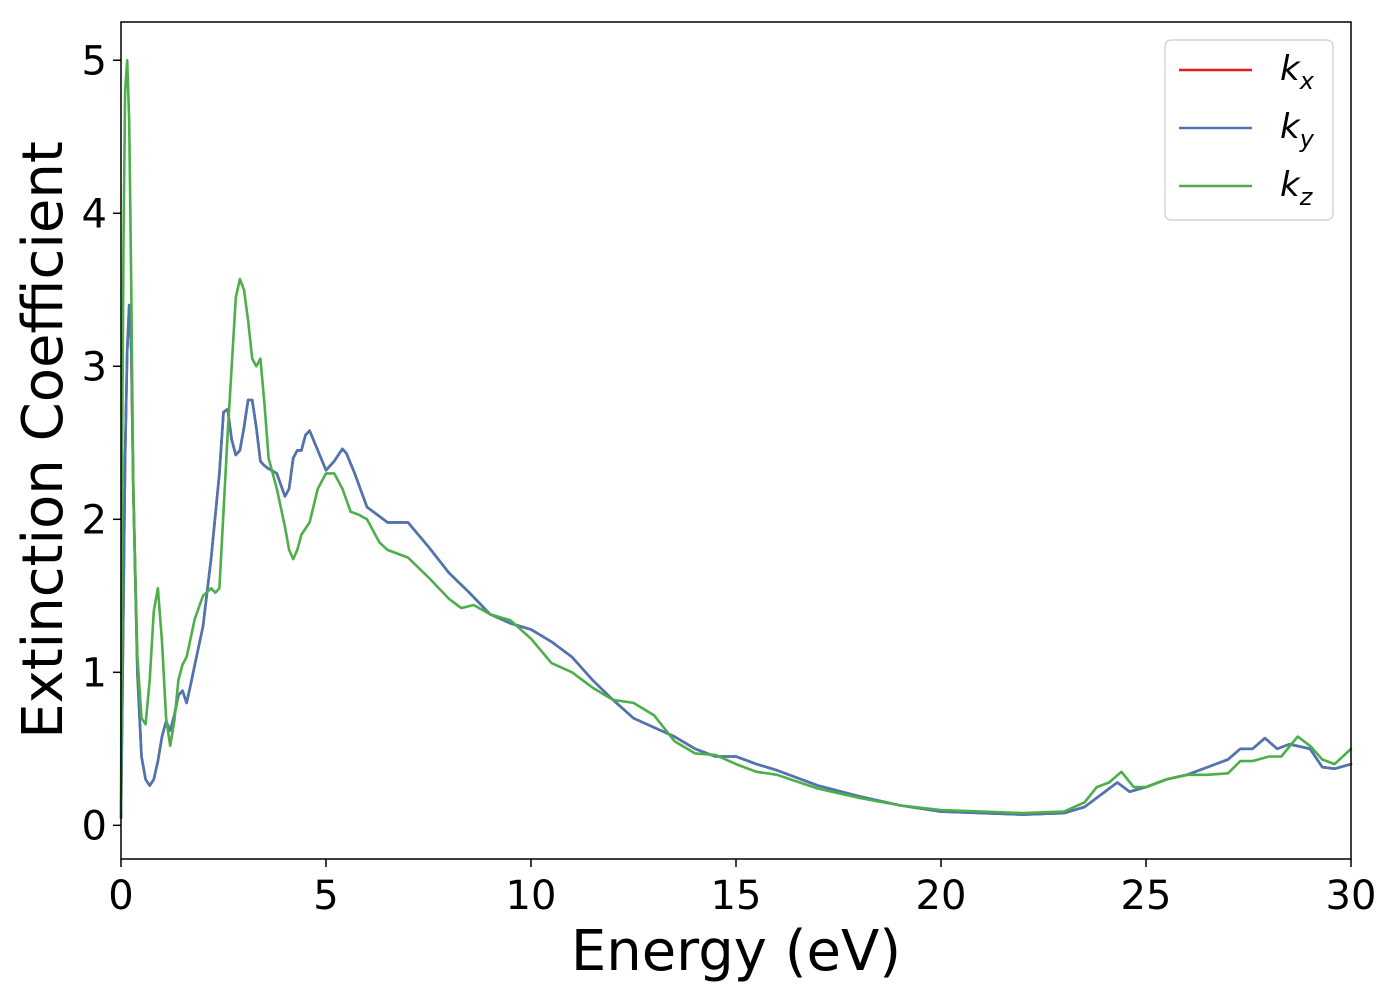 This screenshot has height=1000, width=1400. Describe the element at coordinates (94, 214) in the screenshot. I see `y-tick-label: 4` at that location.